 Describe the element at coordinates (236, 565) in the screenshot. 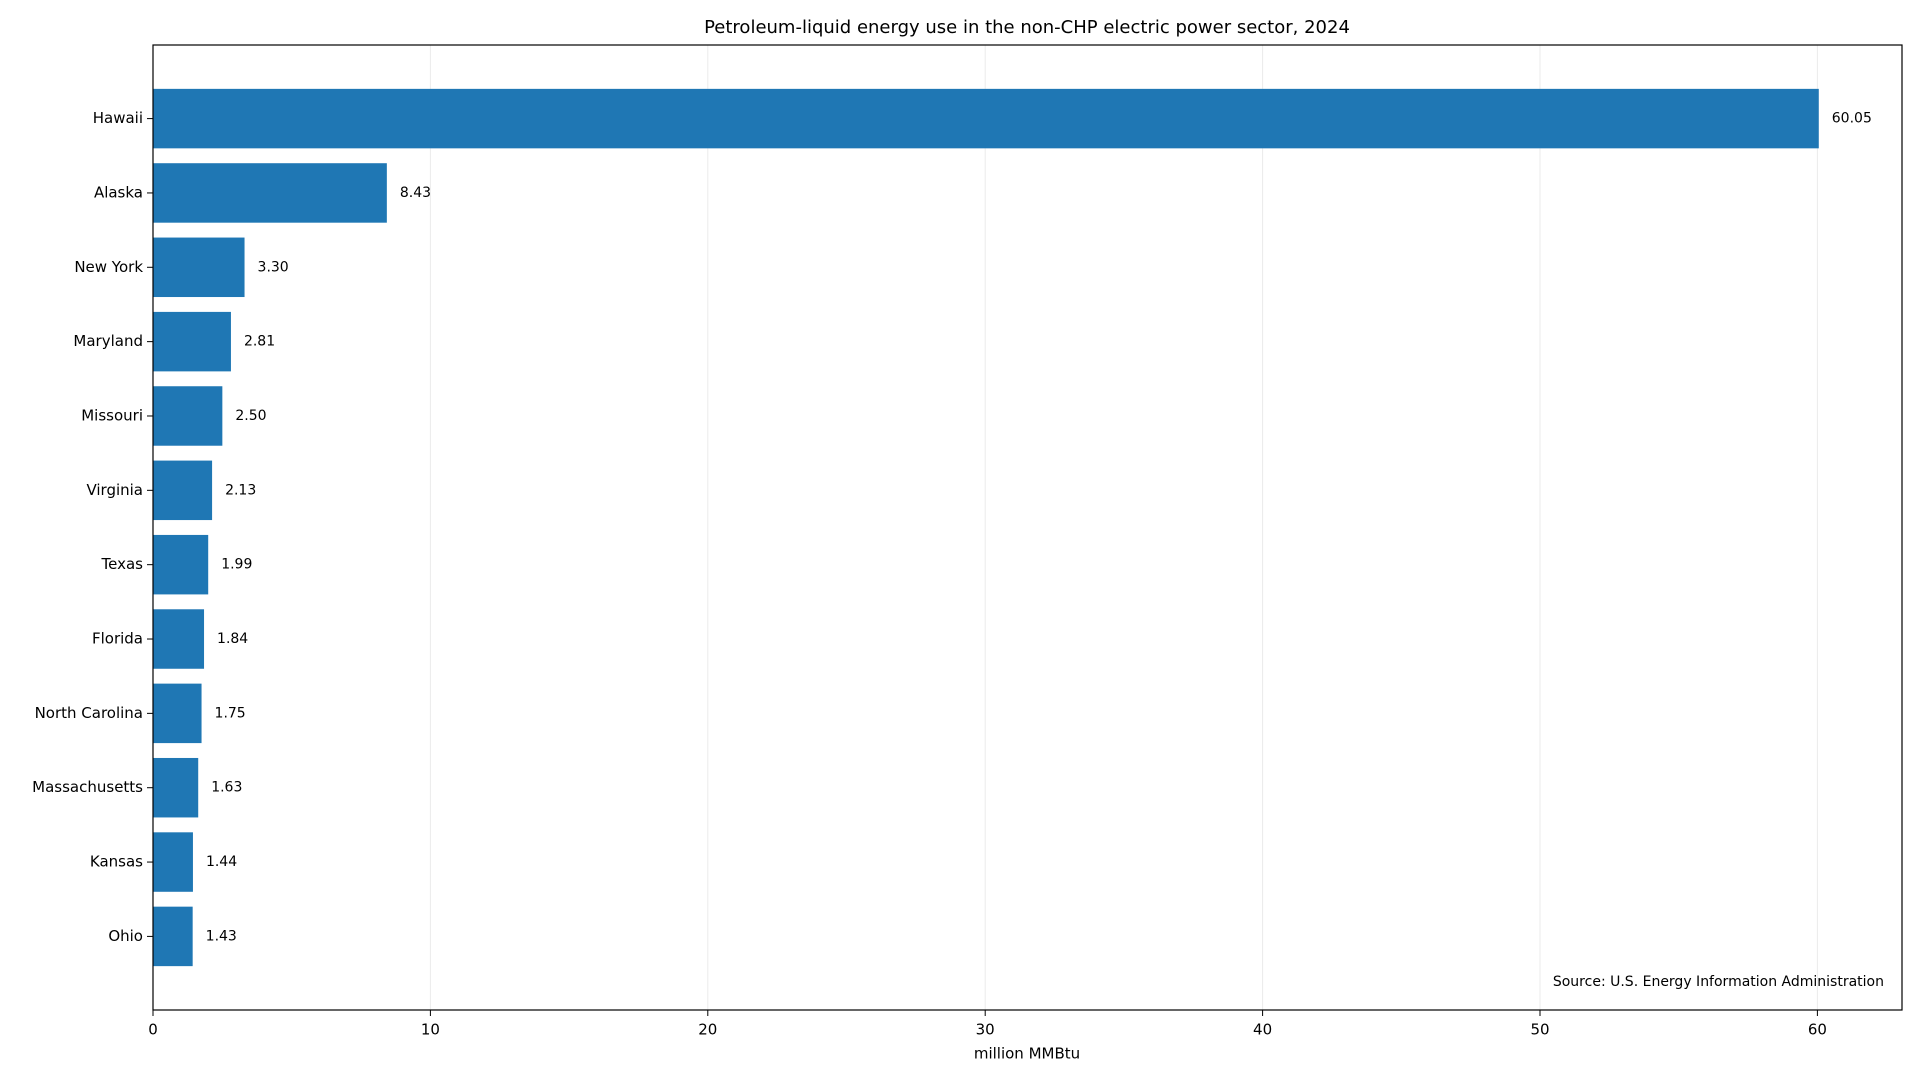

I see `value-label: 1.99` at that location.